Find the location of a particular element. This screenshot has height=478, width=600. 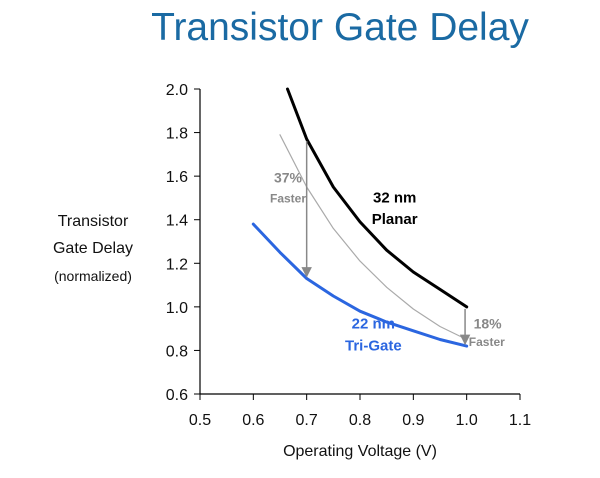

y-tick-label: 0.6 is located at coordinates (177, 395).